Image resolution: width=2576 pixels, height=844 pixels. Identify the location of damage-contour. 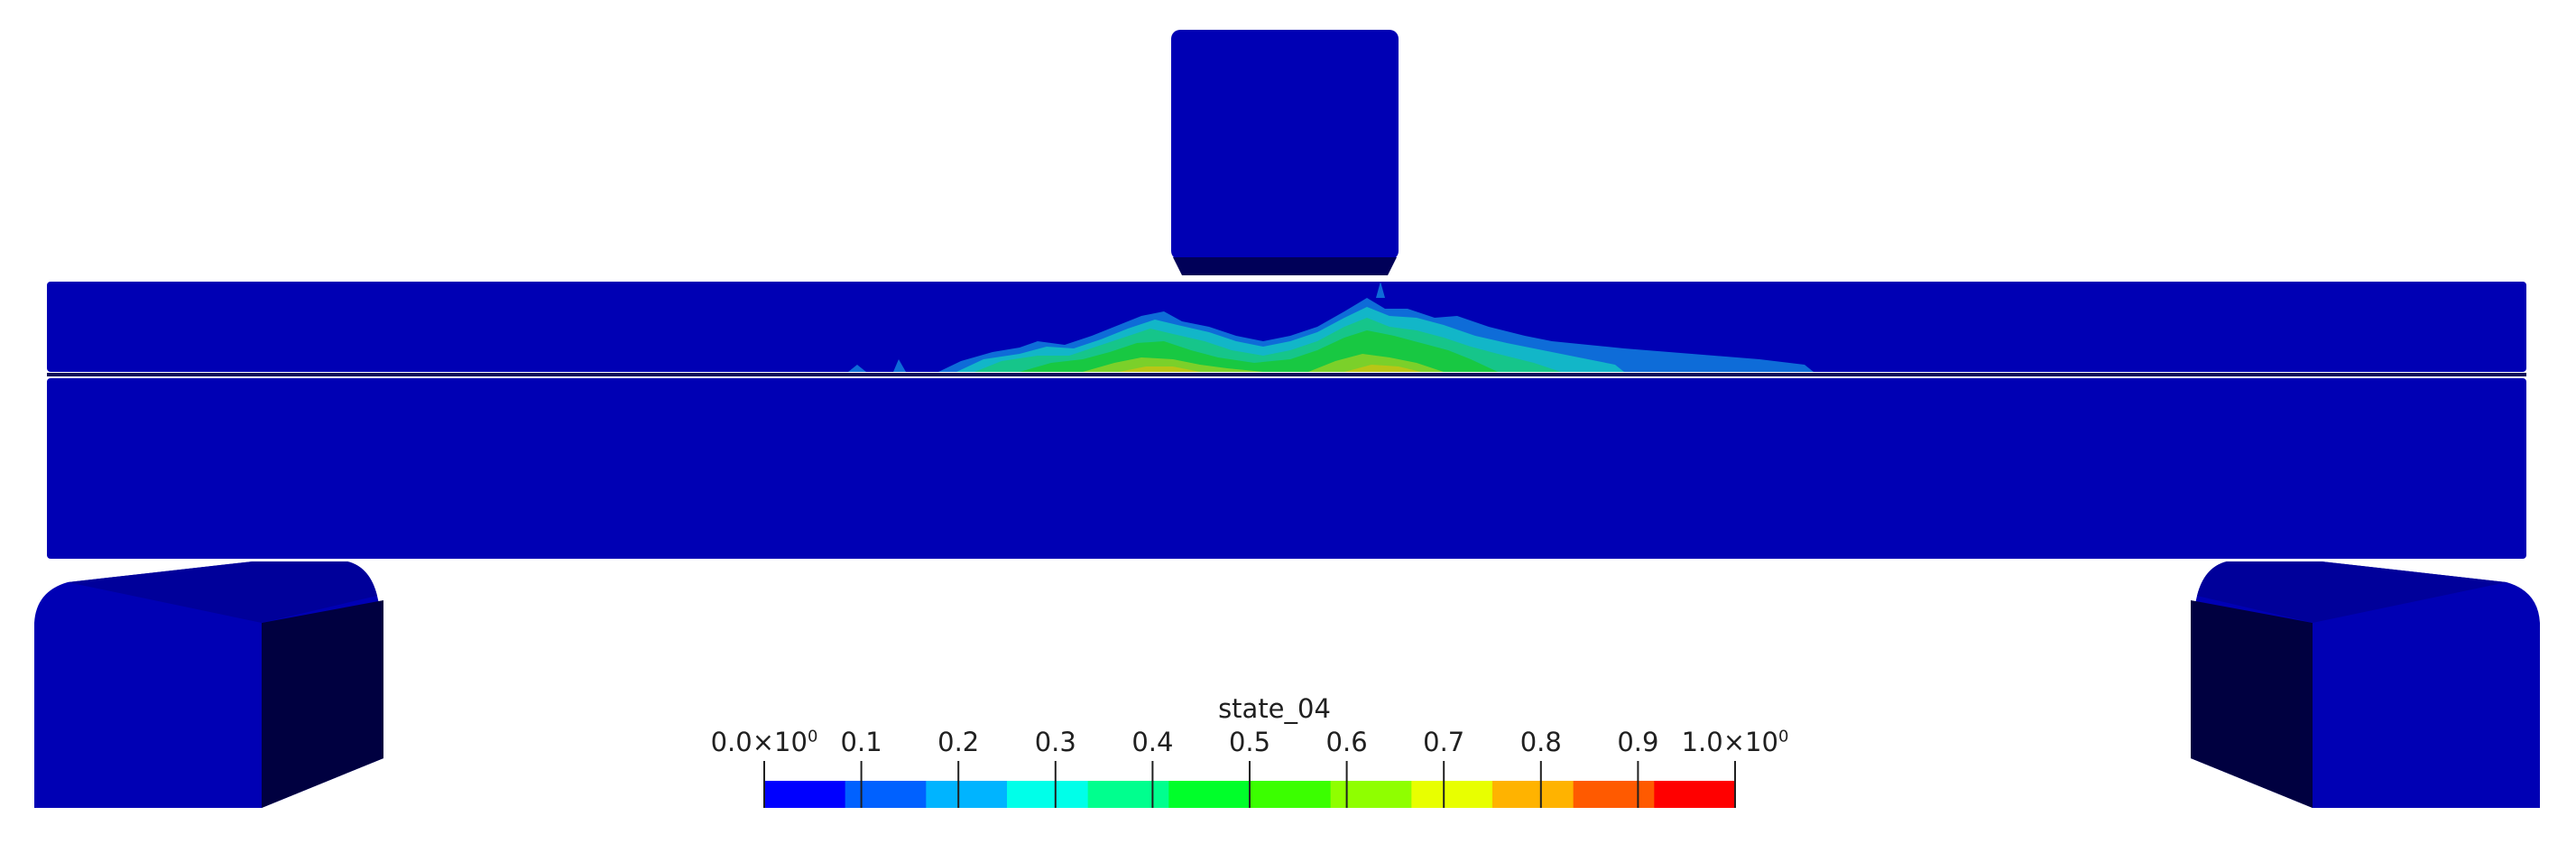
(1331, 327).